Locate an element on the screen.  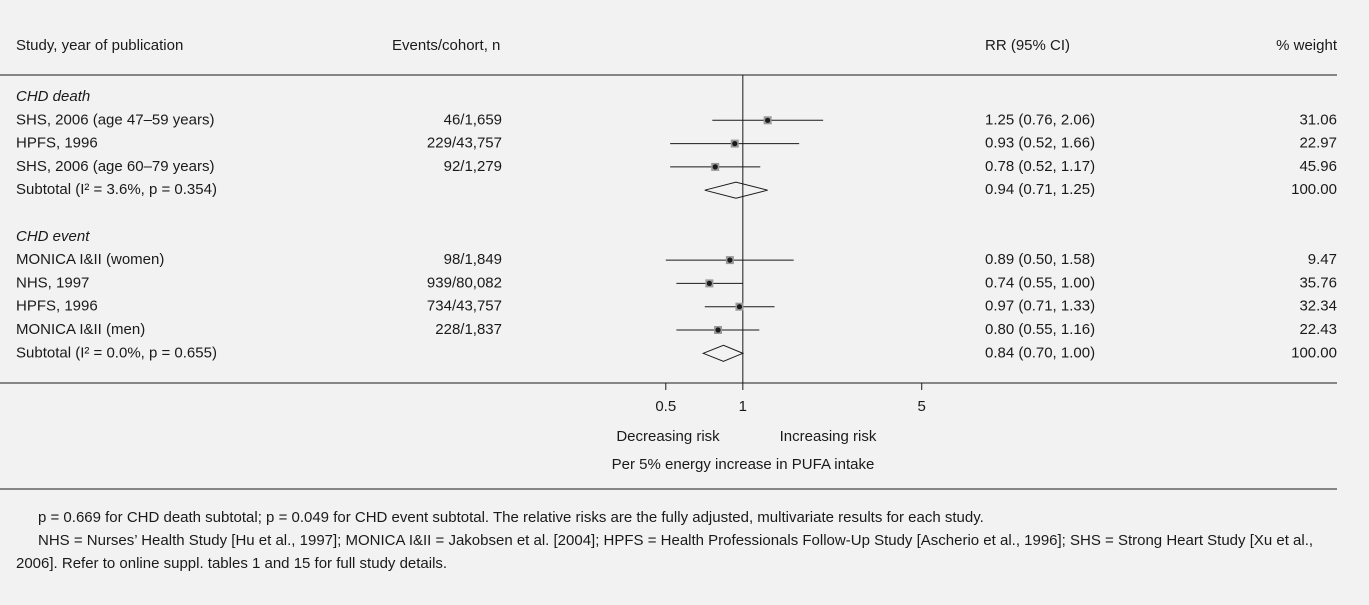
x-tick-label: 1 is located at coordinates (743, 406).